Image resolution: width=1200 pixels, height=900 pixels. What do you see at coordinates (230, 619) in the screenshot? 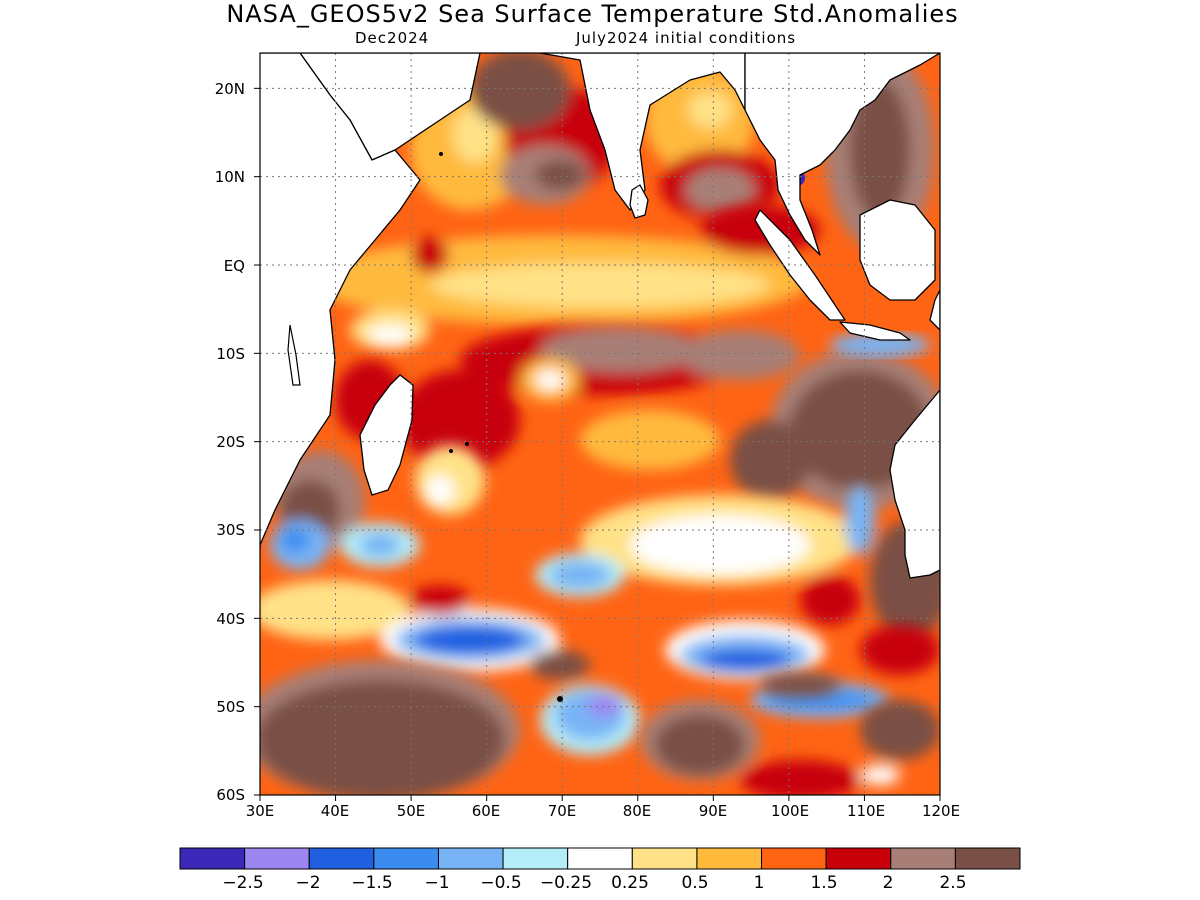
I see `lat-label: 40S` at bounding box center [230, 619].